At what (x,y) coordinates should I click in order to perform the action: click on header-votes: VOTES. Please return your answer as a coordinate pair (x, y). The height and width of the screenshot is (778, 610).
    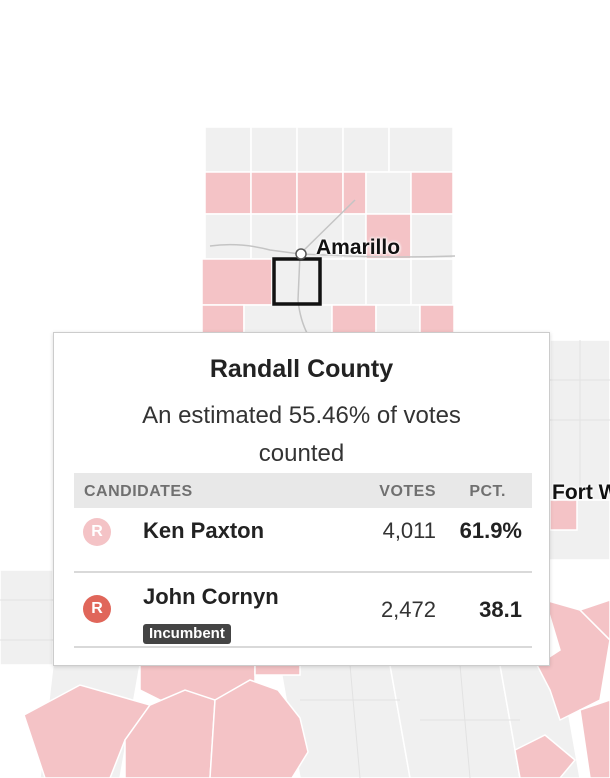
    Looking at the image, I should click on (407, 491).